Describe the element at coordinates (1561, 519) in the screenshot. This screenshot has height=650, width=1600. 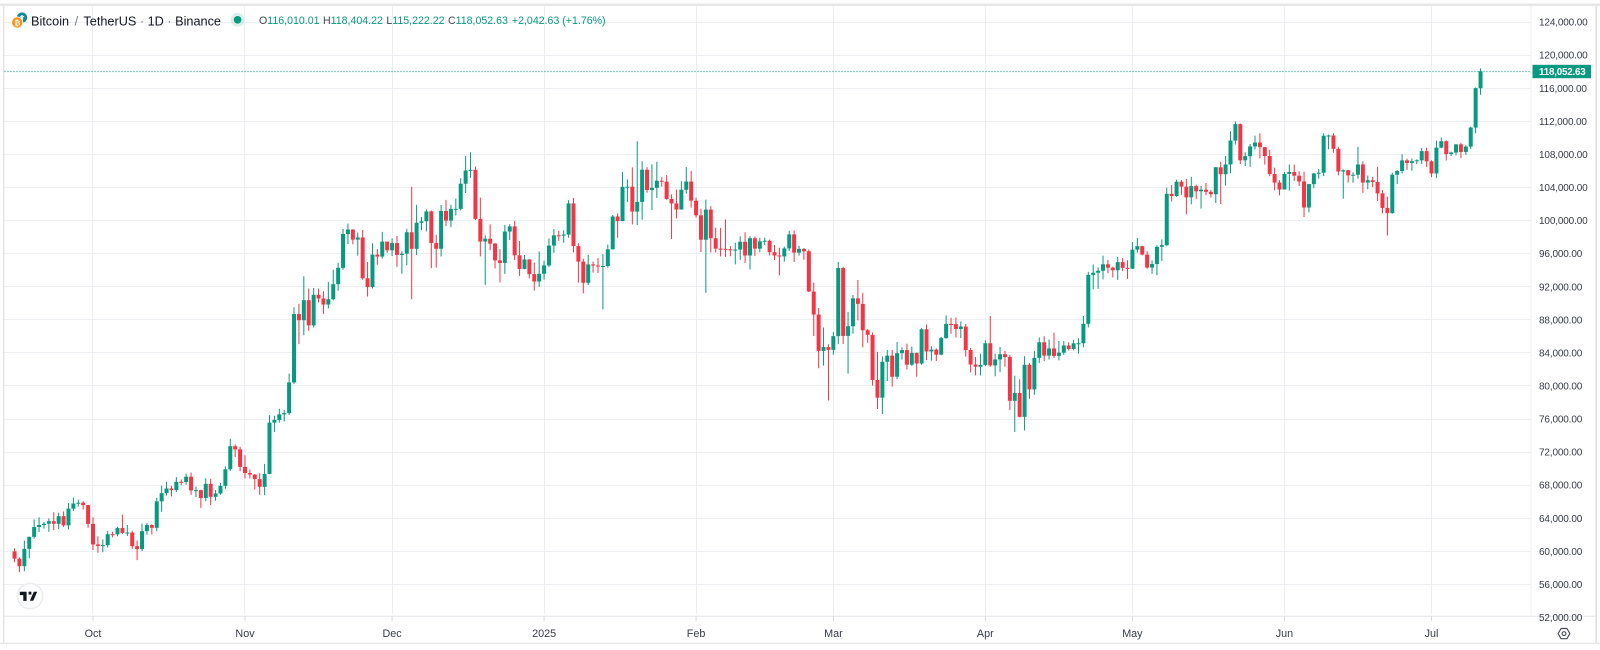
I see `svg-text: 64,000.00` at that location.